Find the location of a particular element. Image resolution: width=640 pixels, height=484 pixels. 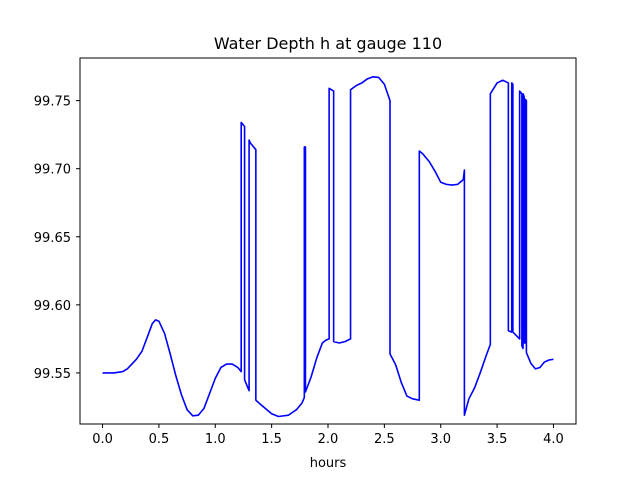

x-tick-label: 3.5 is located at coordinates (497, 439).